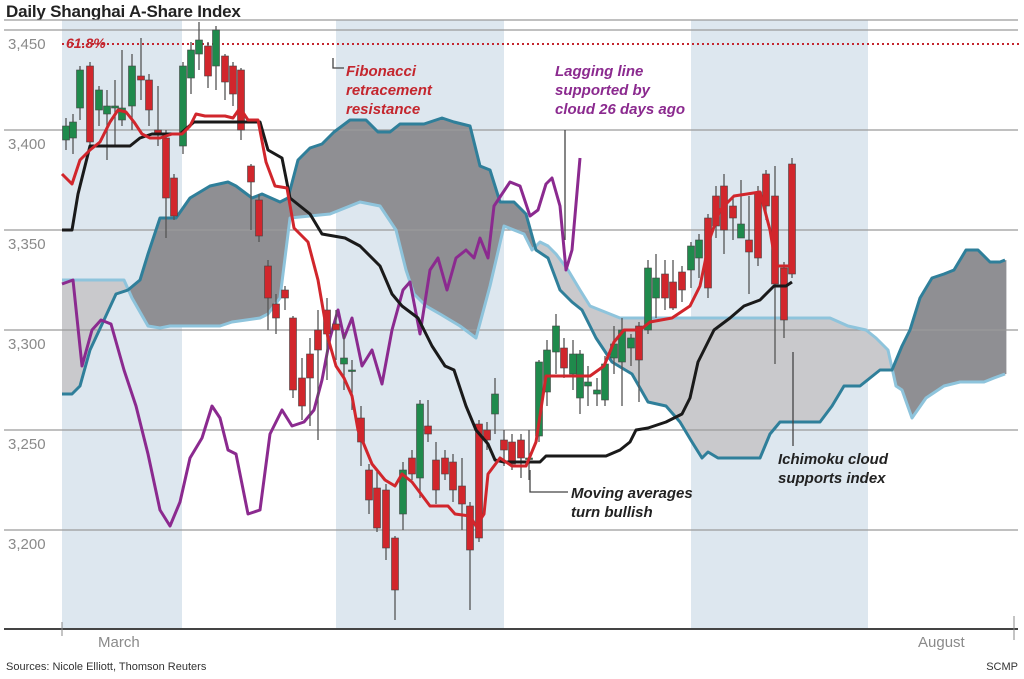  What do you see at coordinates (27, 144) in the screenshot?
I see `y-tick-label: 3,400` at bounding box center [27, 144].